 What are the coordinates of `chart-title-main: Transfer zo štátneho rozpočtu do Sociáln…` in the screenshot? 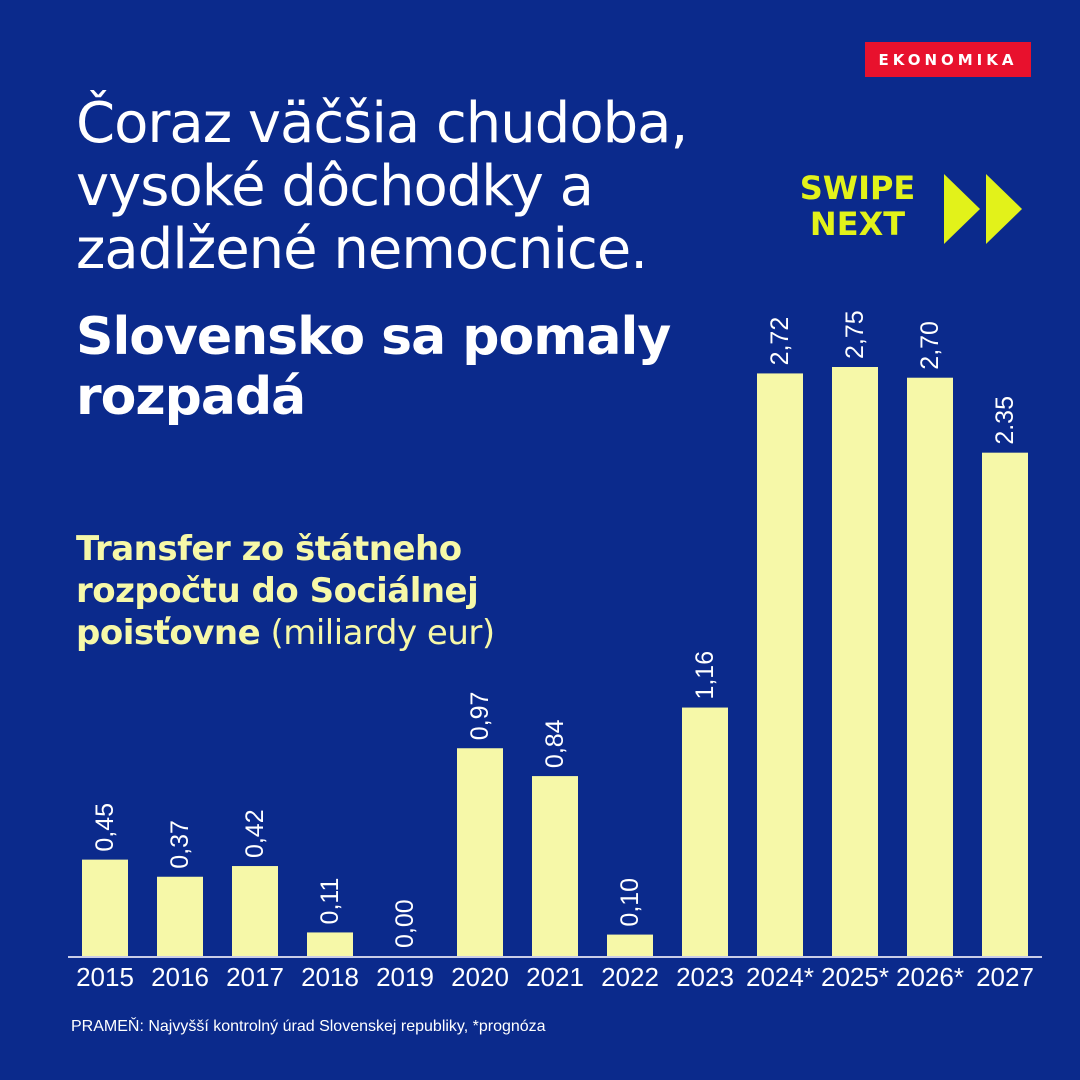 It's located at (277, 591).